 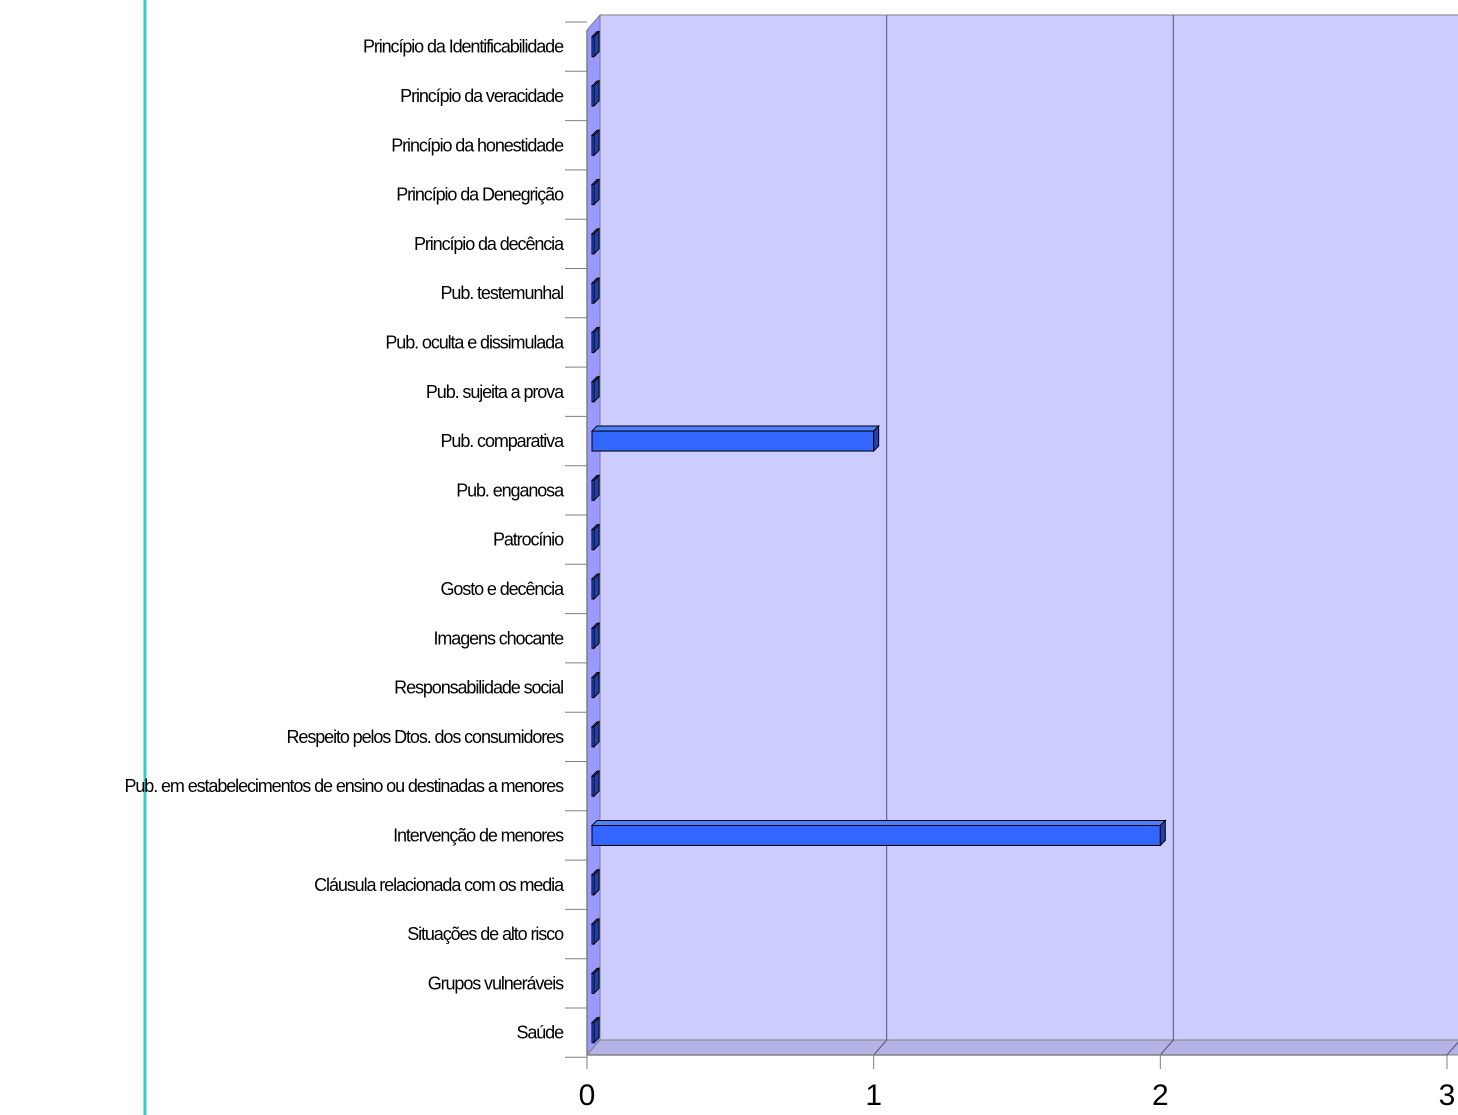 I want to click on category-label: Patrocínio, so click(x=528, y=540).